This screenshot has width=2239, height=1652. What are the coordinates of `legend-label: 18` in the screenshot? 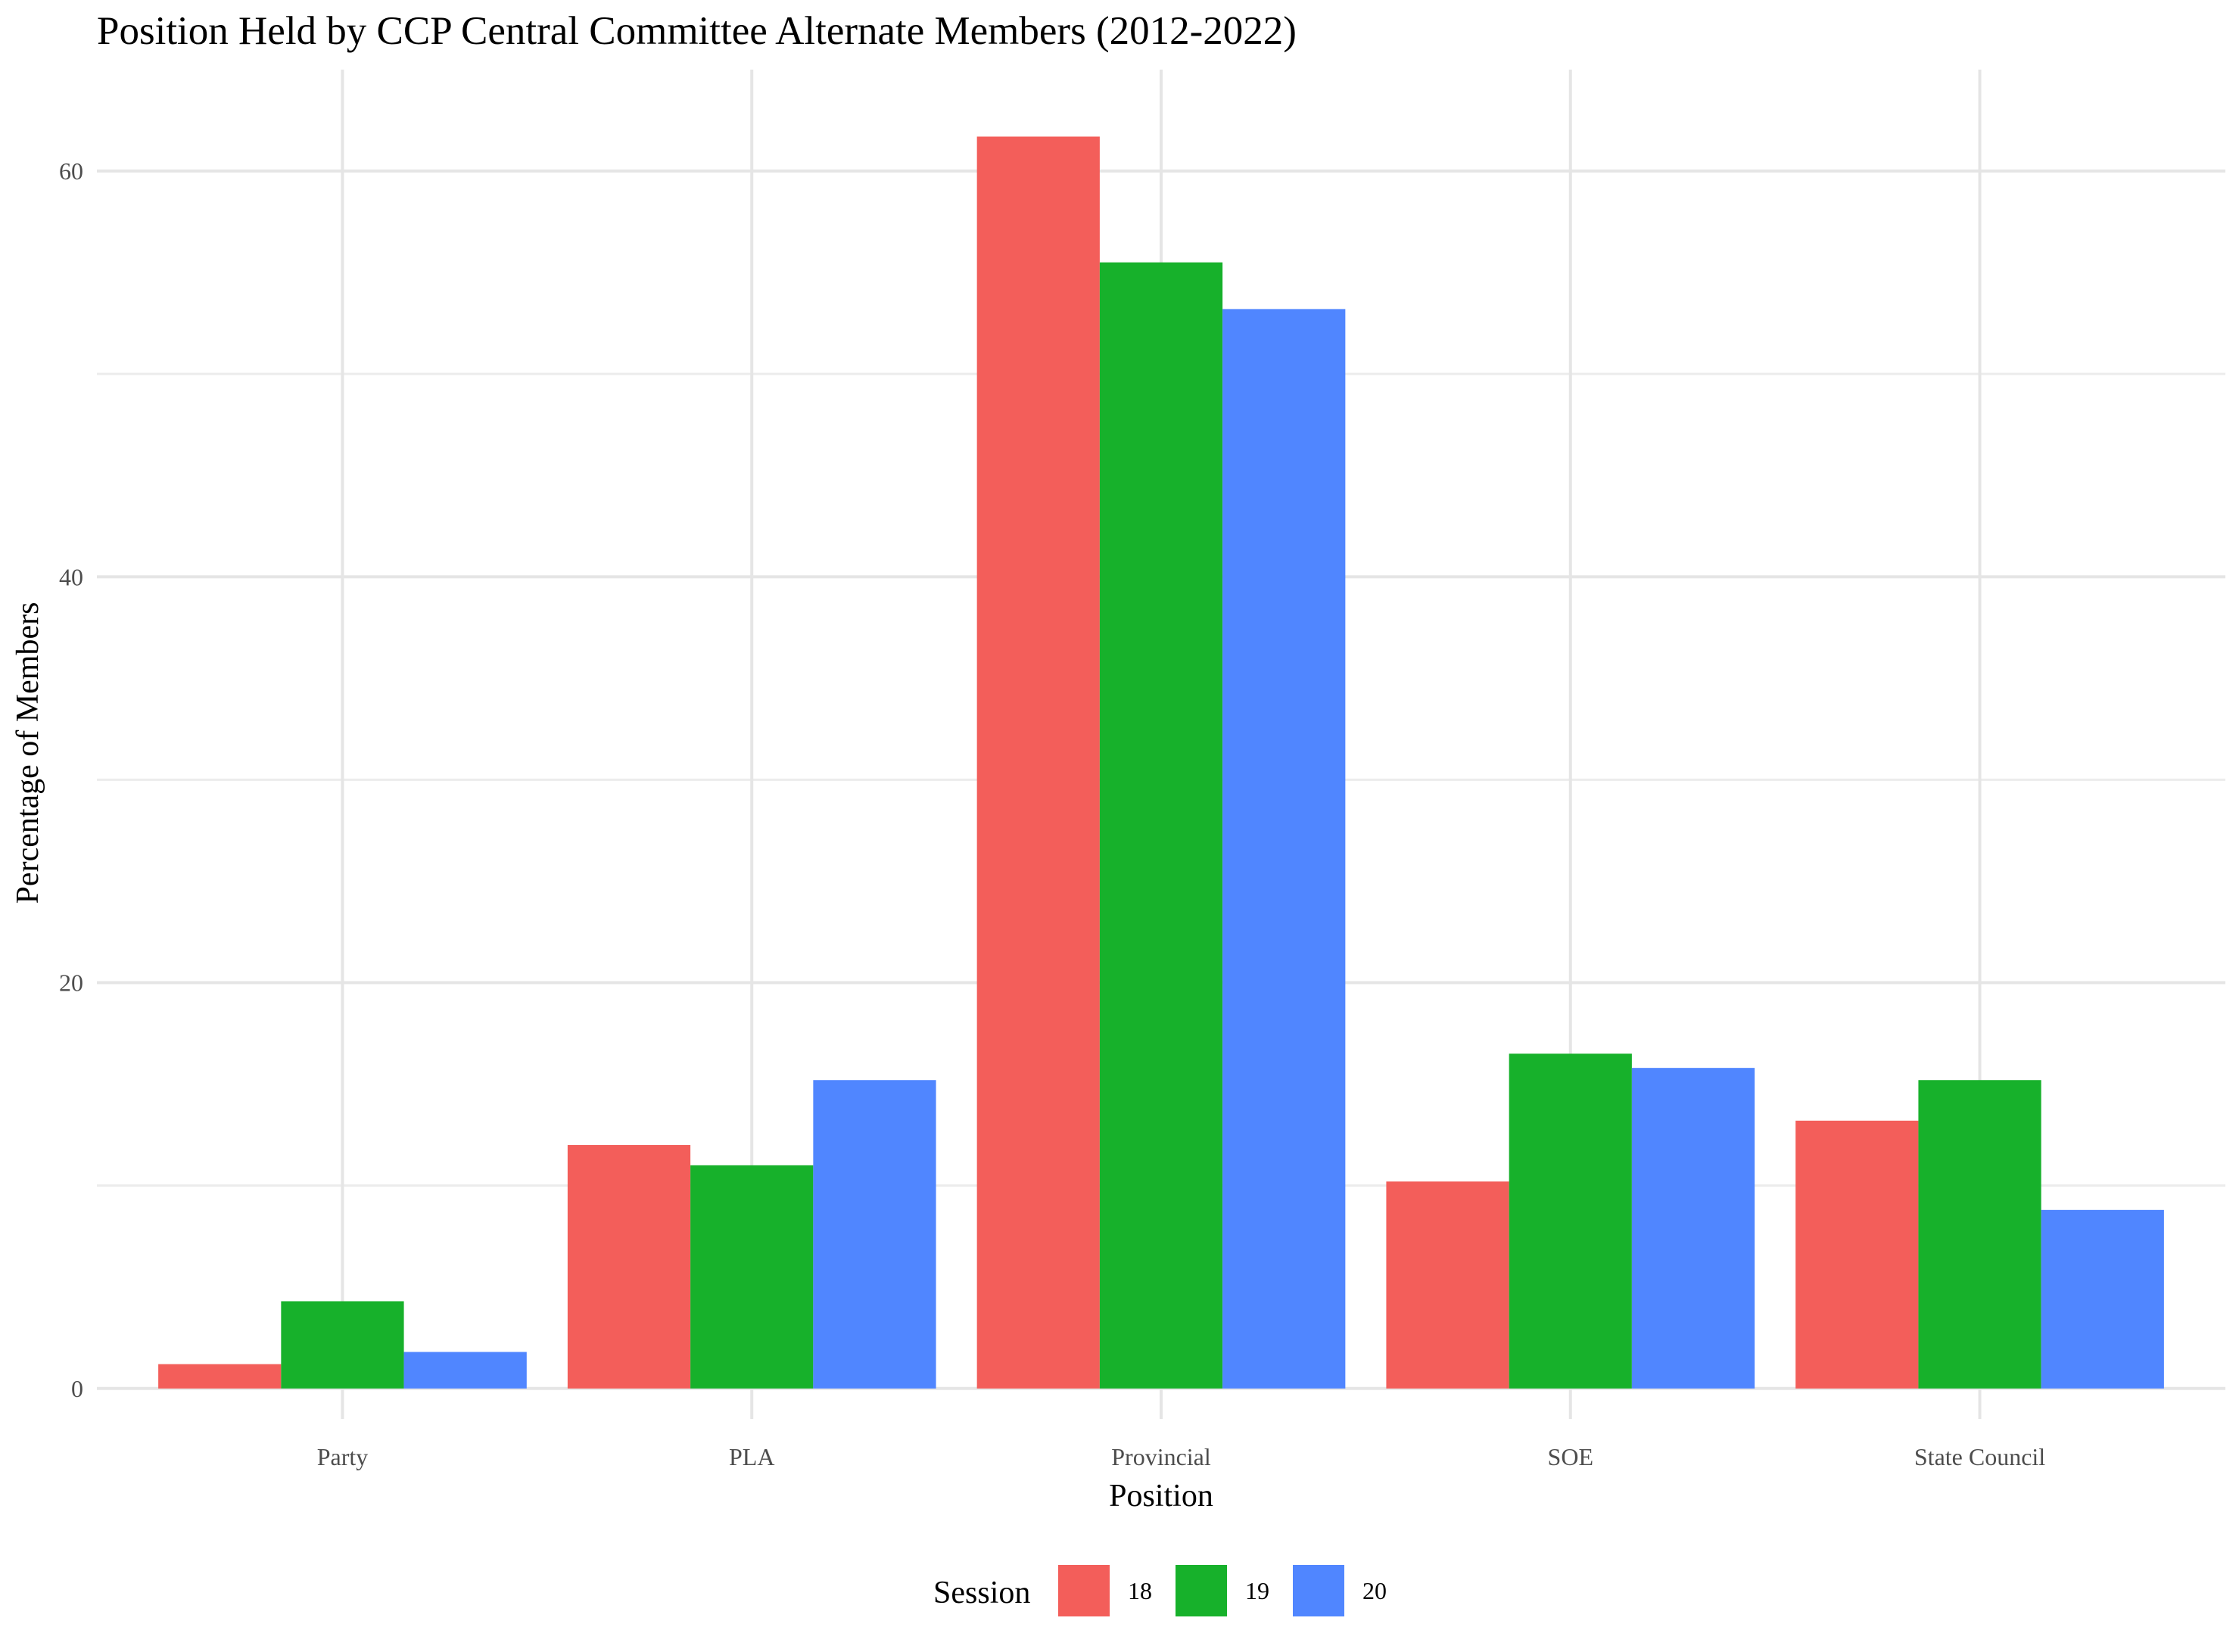 It's located at (1140, 1590).